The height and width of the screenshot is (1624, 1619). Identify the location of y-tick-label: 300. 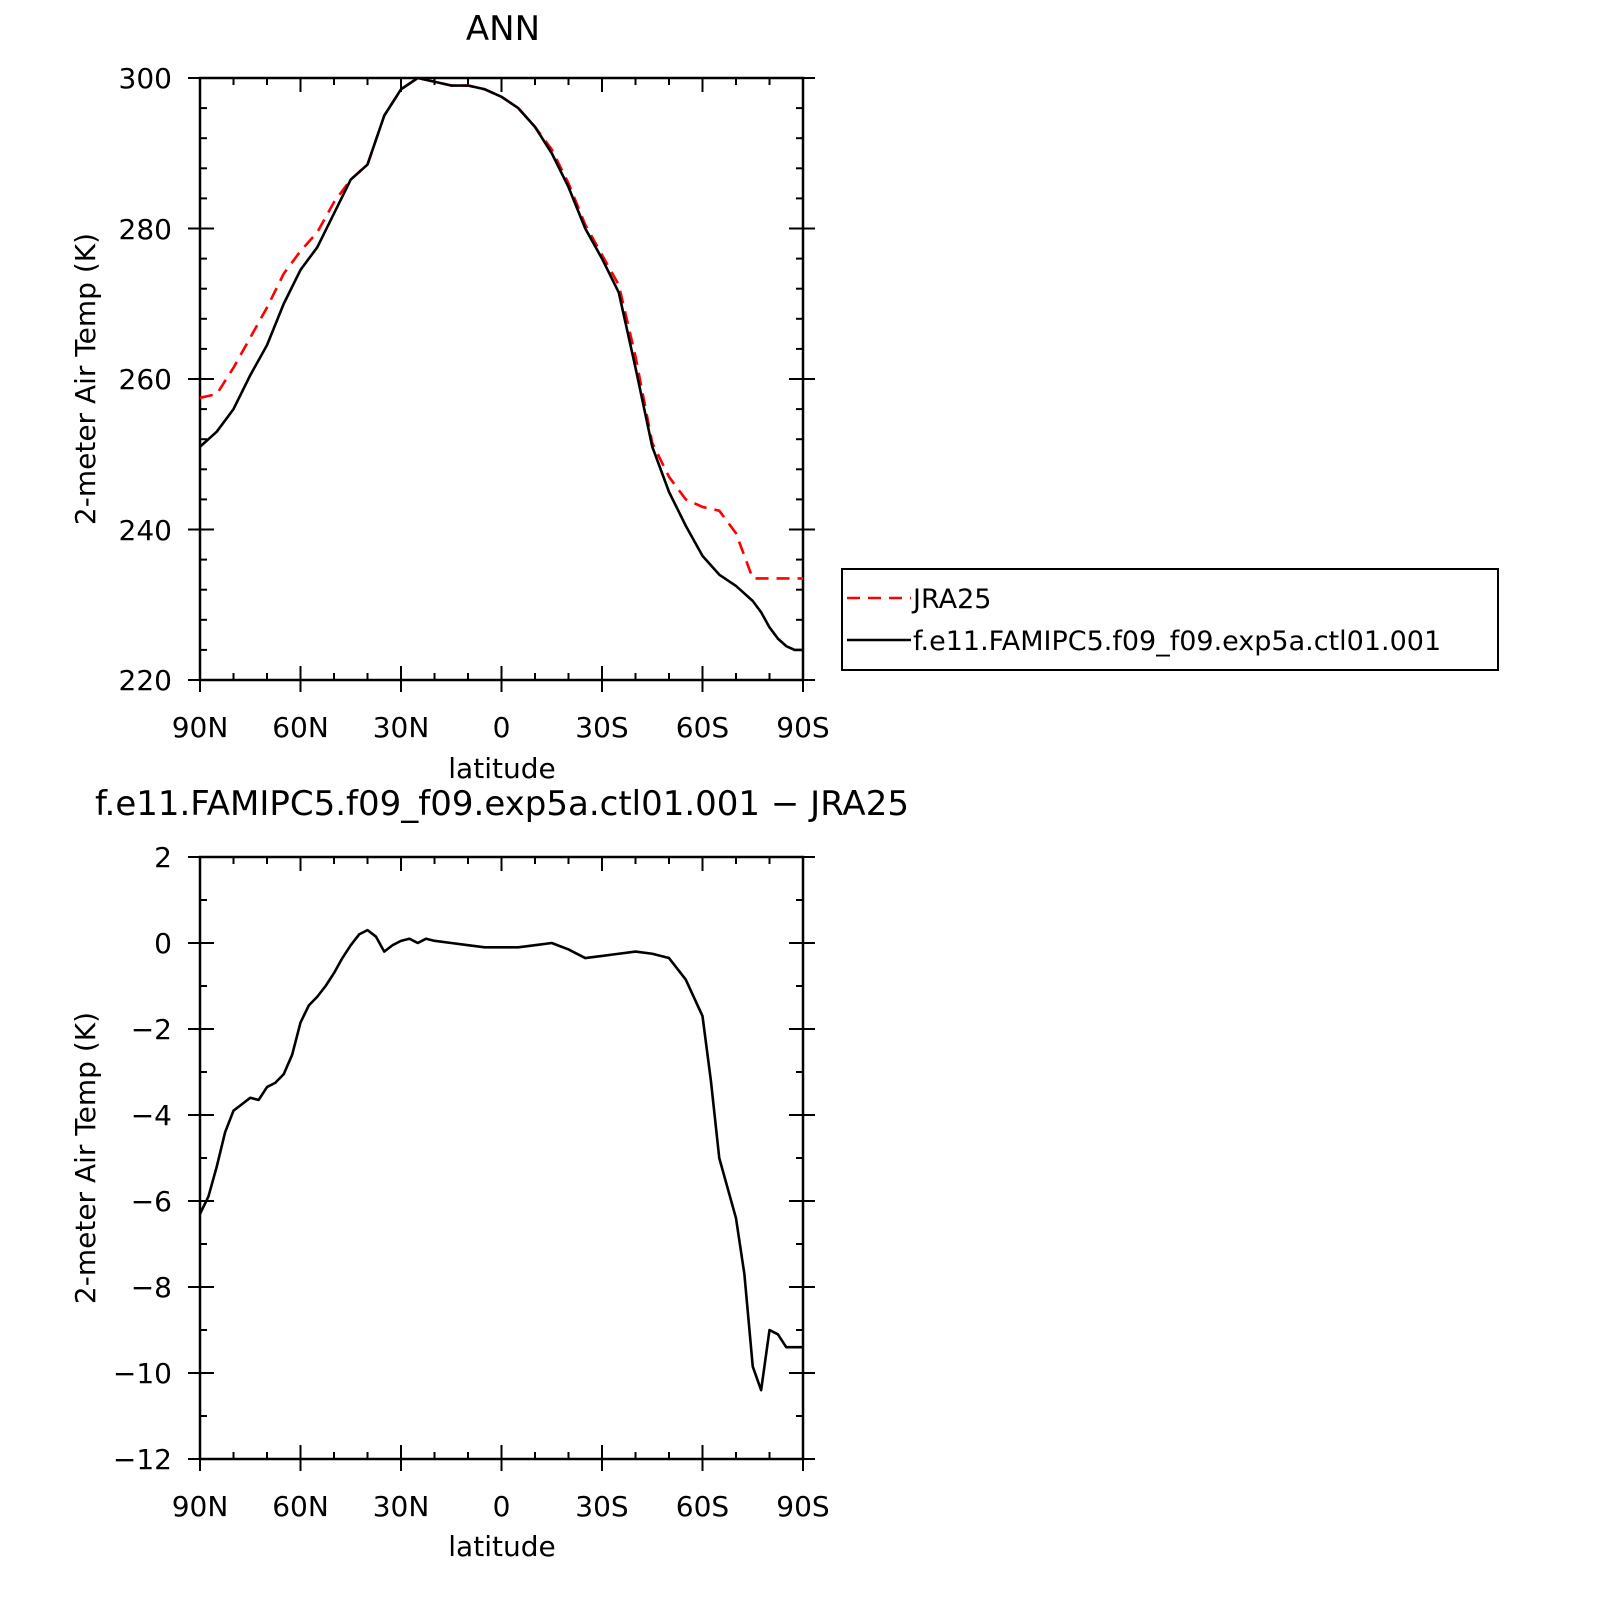
(145, 78).